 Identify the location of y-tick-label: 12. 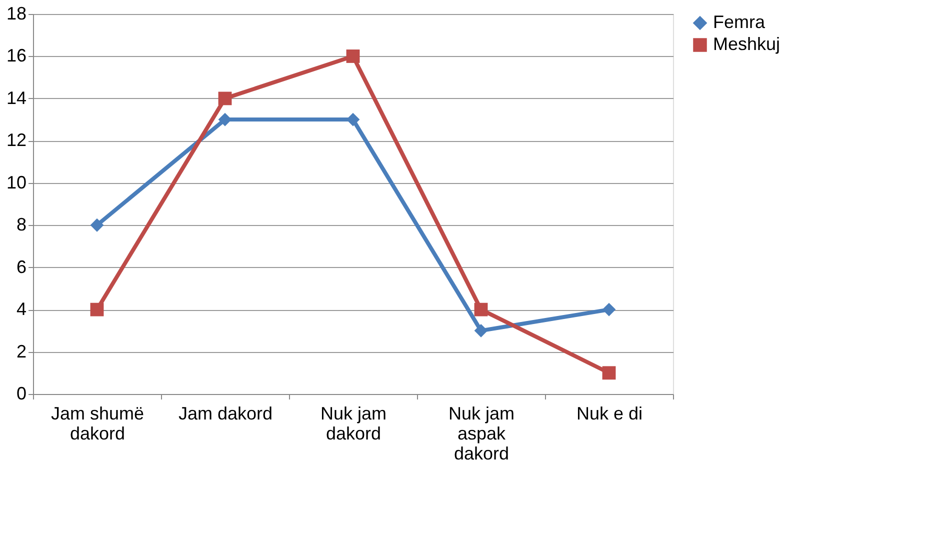
(16, 140).